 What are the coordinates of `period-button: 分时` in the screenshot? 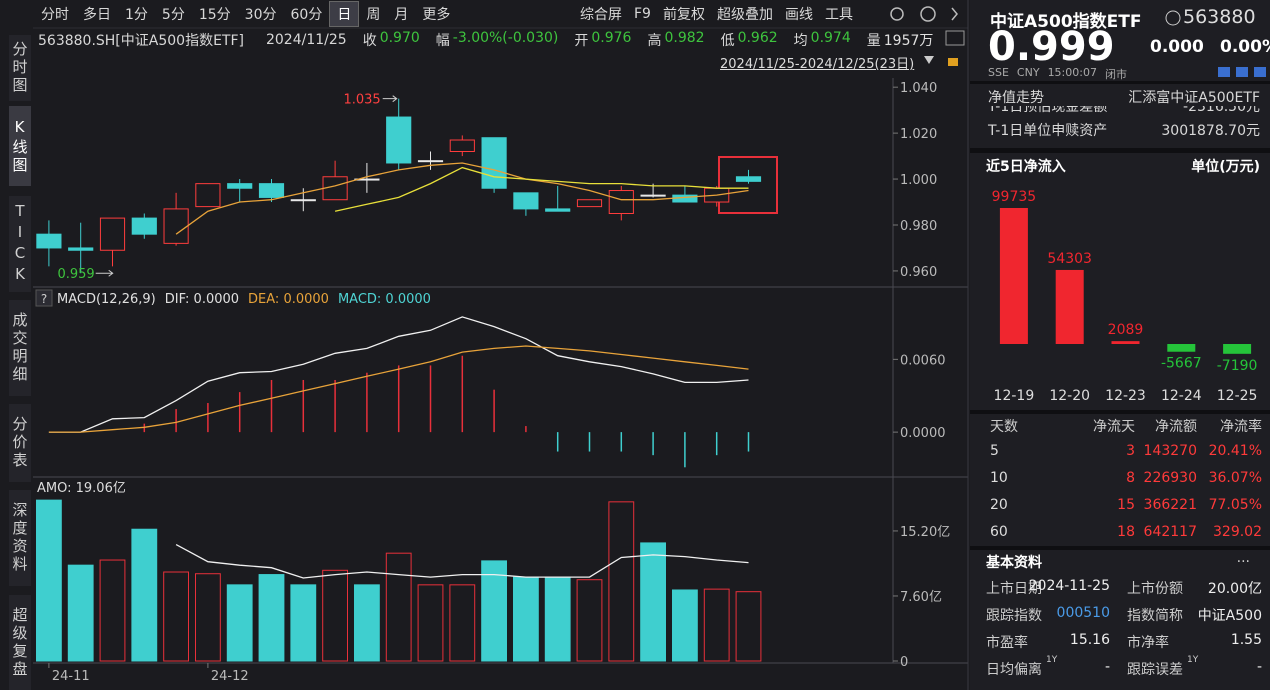 It's located at (55, 15).